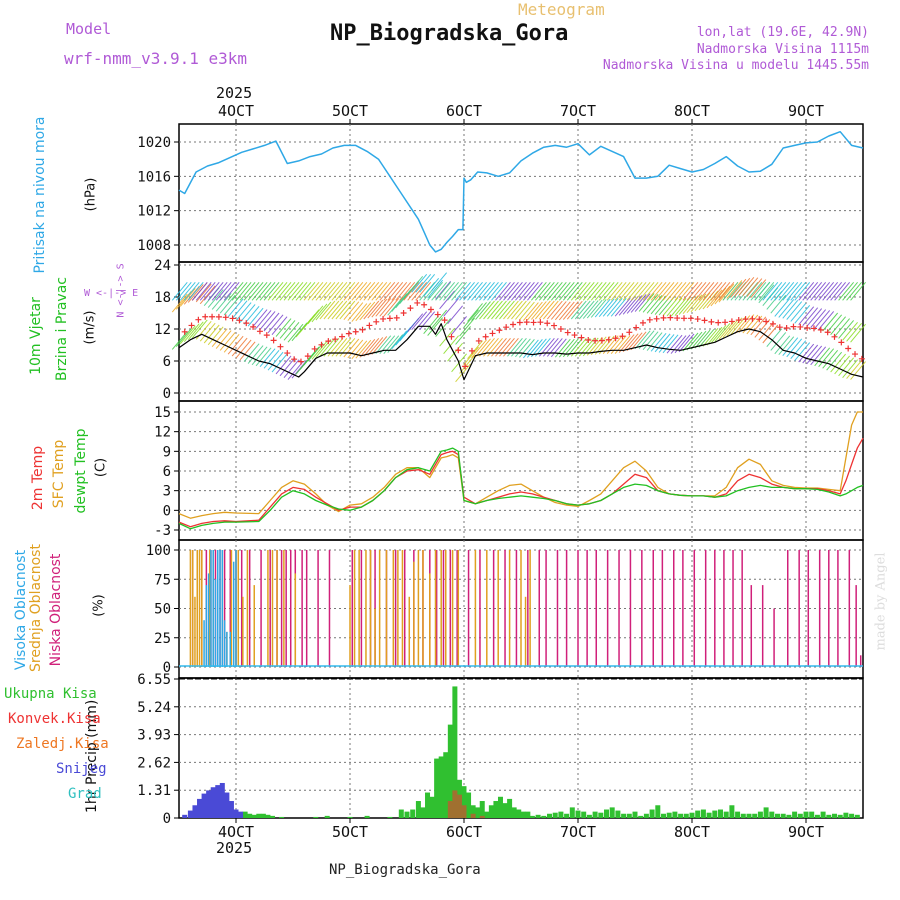 This screenshot has height=900, width=900. I want to click on time-label-top: 4OCT, so click(236, 111).